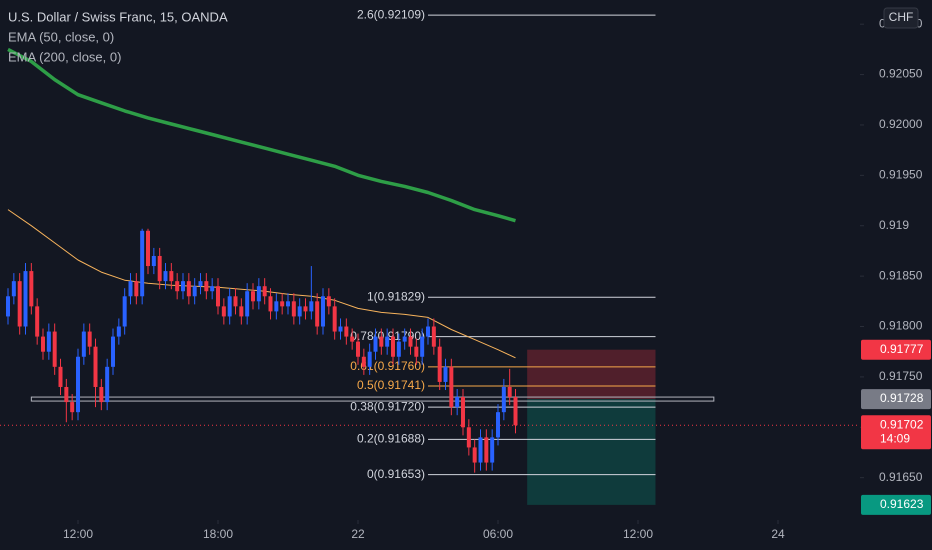 This screenshot has height=550, width=932. What do you see at coordinates (902, 398) in the screenshot?
I see `line-tag-label: 0.91728` at bounding box center [902, 398].